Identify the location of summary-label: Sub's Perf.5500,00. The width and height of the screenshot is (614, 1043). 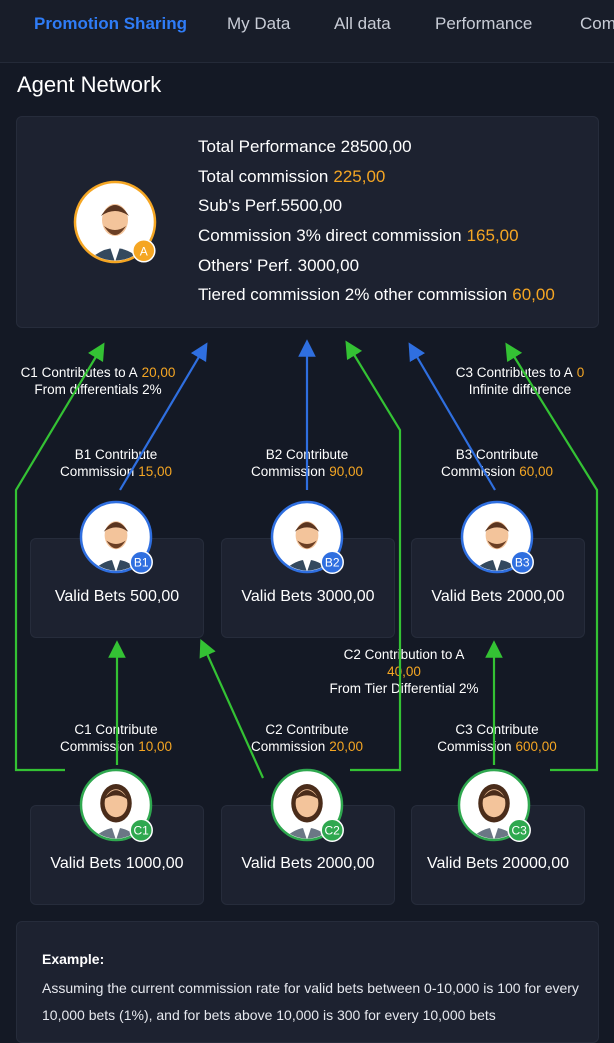
(270, 205).